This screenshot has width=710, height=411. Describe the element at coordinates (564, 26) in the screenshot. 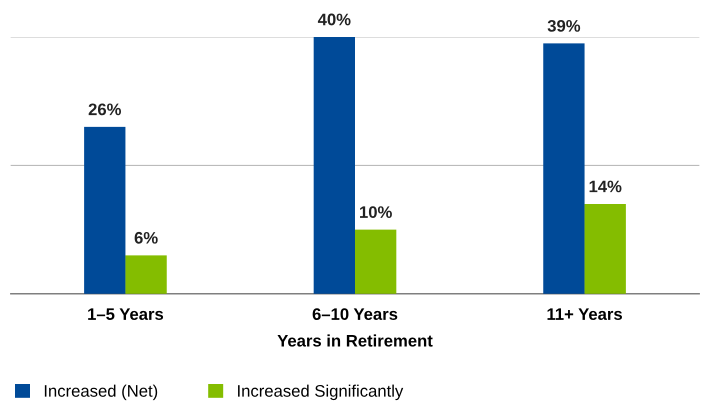

I see `data-label: 39%` at that location.